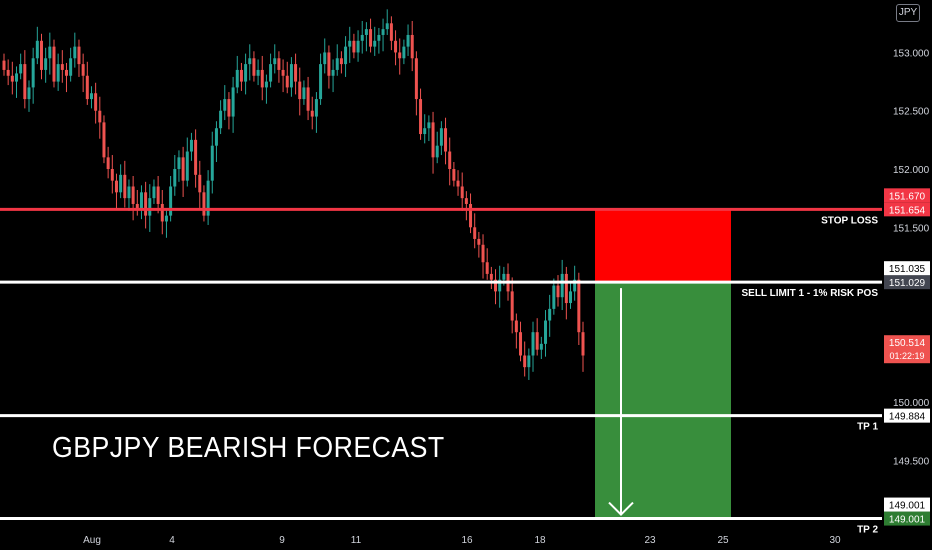 The height and width of the screenshot is (550, 932). Describe the element at coordinates (867, 427) in the screenshot. I see `level-label: TP 1` at that location.